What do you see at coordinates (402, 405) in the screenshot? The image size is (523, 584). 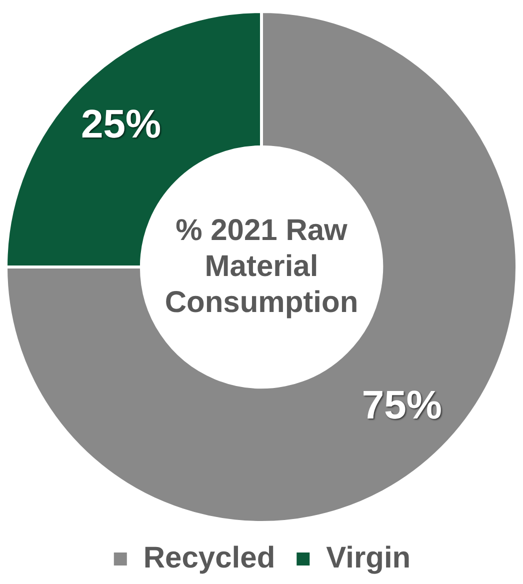 I see `data-label: 75%` at bounding box center [402, 405].